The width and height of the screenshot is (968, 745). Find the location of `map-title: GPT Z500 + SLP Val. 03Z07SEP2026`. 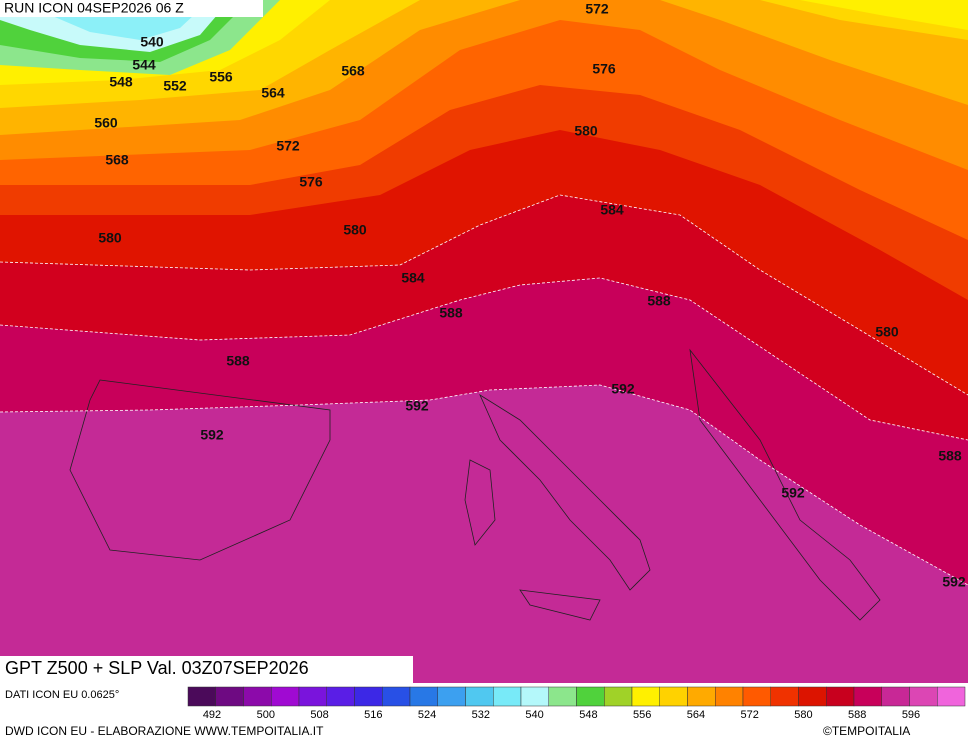

map-title: GPT Z500 + SLP Val. 03Z07SEP2026 is located at coordinates (157, 668).